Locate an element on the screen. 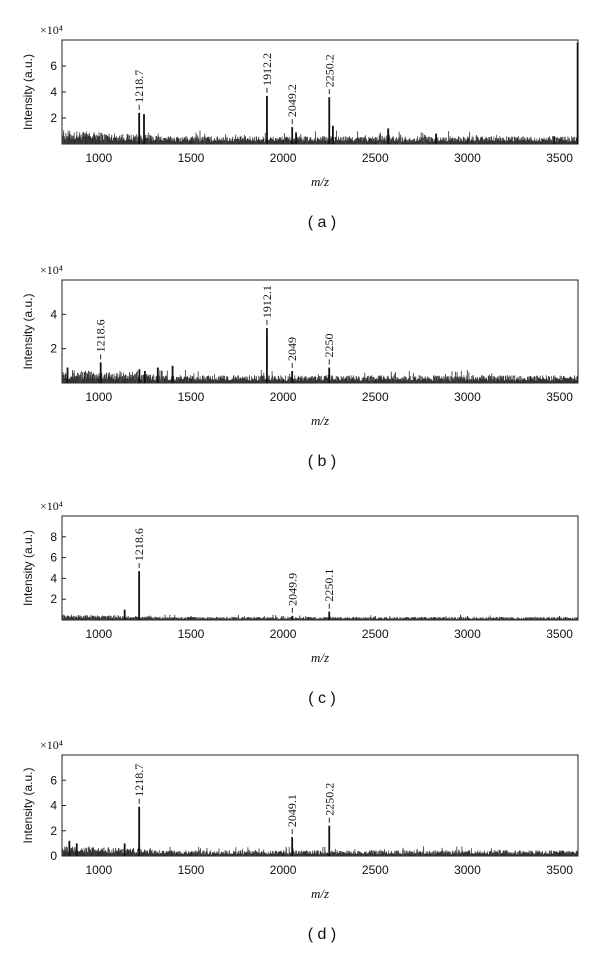  y-tick-label-d-3: 6 is located at coordinates (53, 780).